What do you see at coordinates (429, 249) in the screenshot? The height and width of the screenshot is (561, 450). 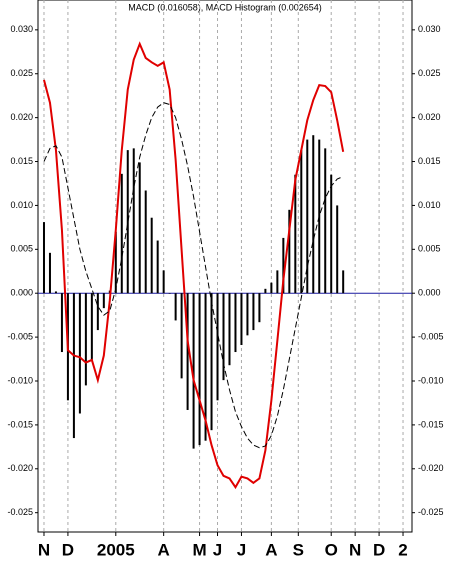 I see `y2-tick-label: 0.005` at bounding box center [429, 249].